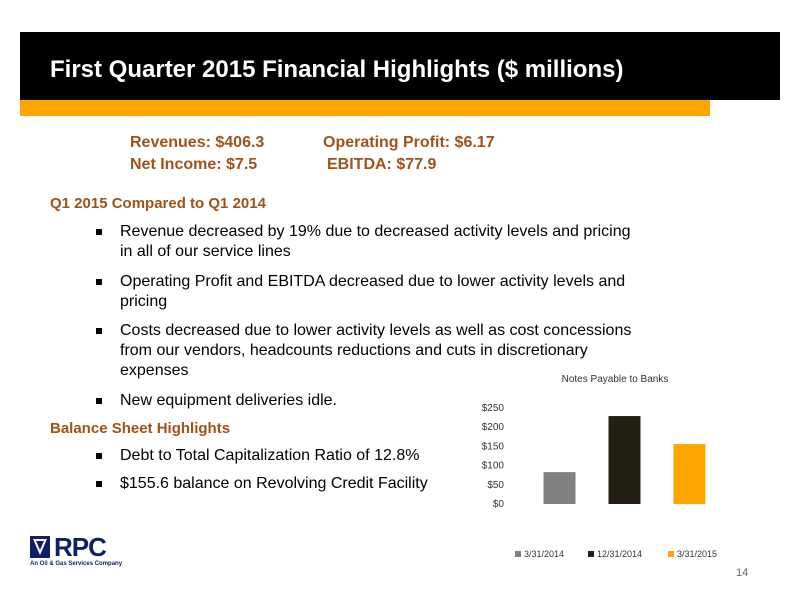 This screenshot has height=600, width=800. I want to click on y-tick-label: $50, so click(495, 485).